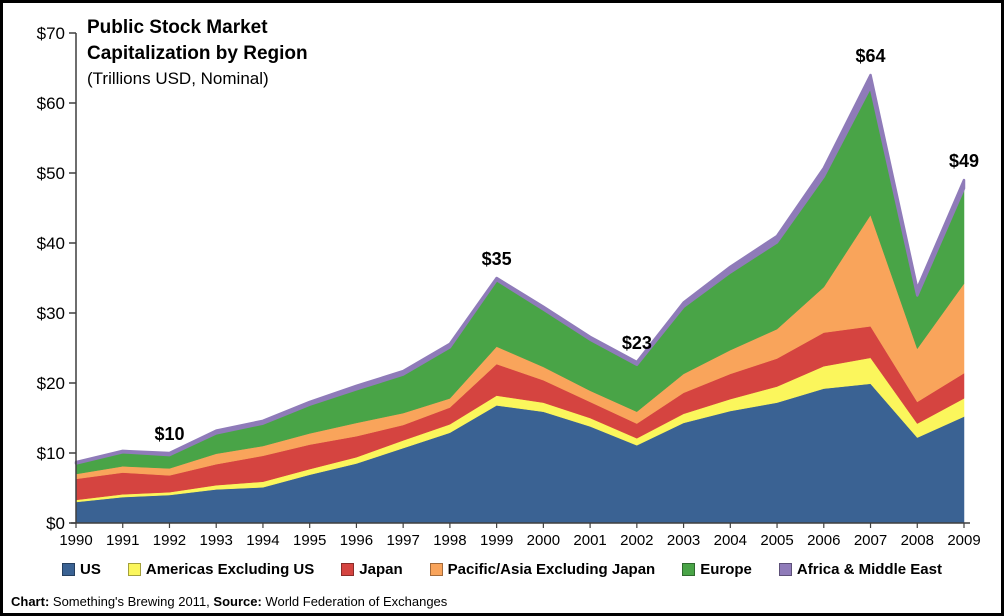 Image resolution: width=1004 pixels, height=616 pixels. Describe the element at coordinates (543, 540) in the screenshot. I see `x-tick-label: 2000` at that location.